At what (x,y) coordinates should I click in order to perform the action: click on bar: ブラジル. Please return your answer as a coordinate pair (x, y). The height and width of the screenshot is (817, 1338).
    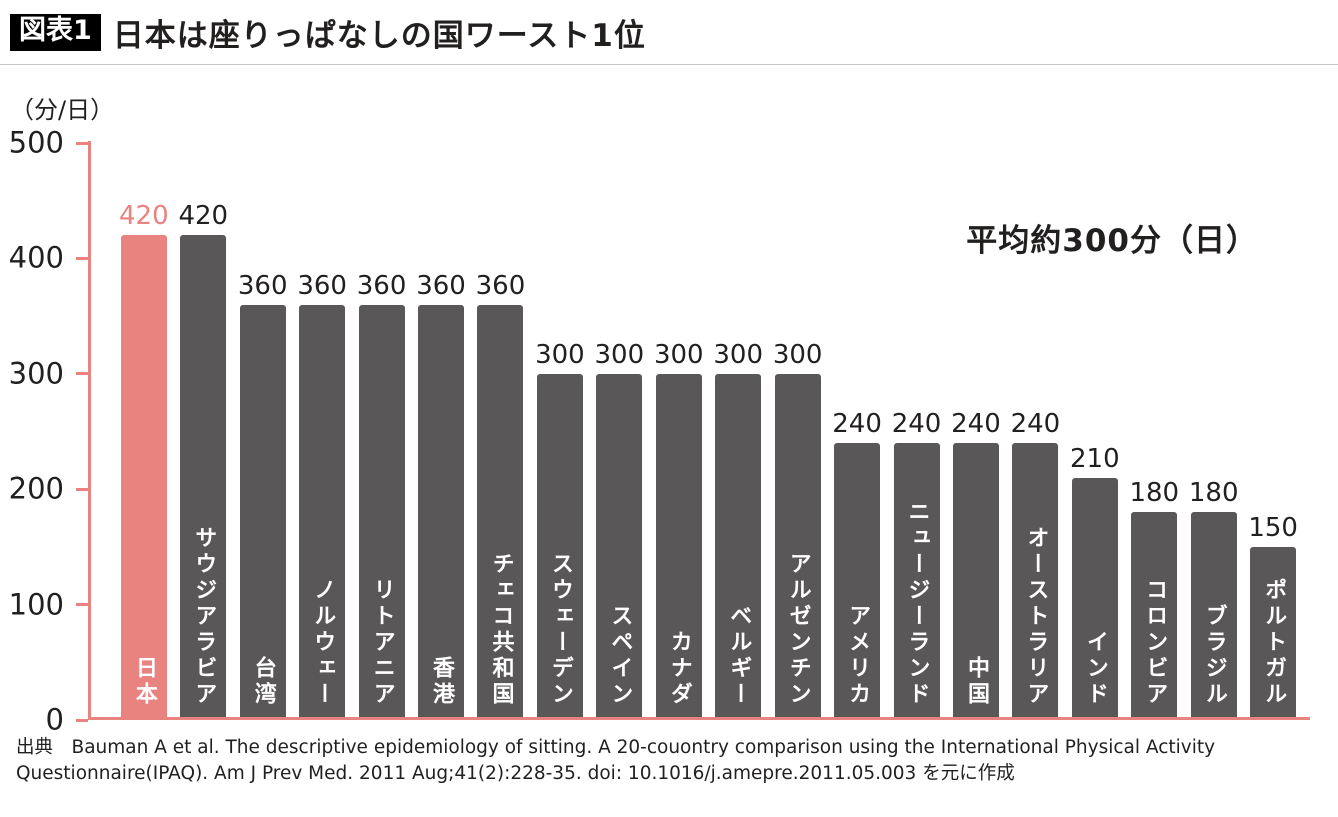
    Looking at the image, I should click on (1213, 616).